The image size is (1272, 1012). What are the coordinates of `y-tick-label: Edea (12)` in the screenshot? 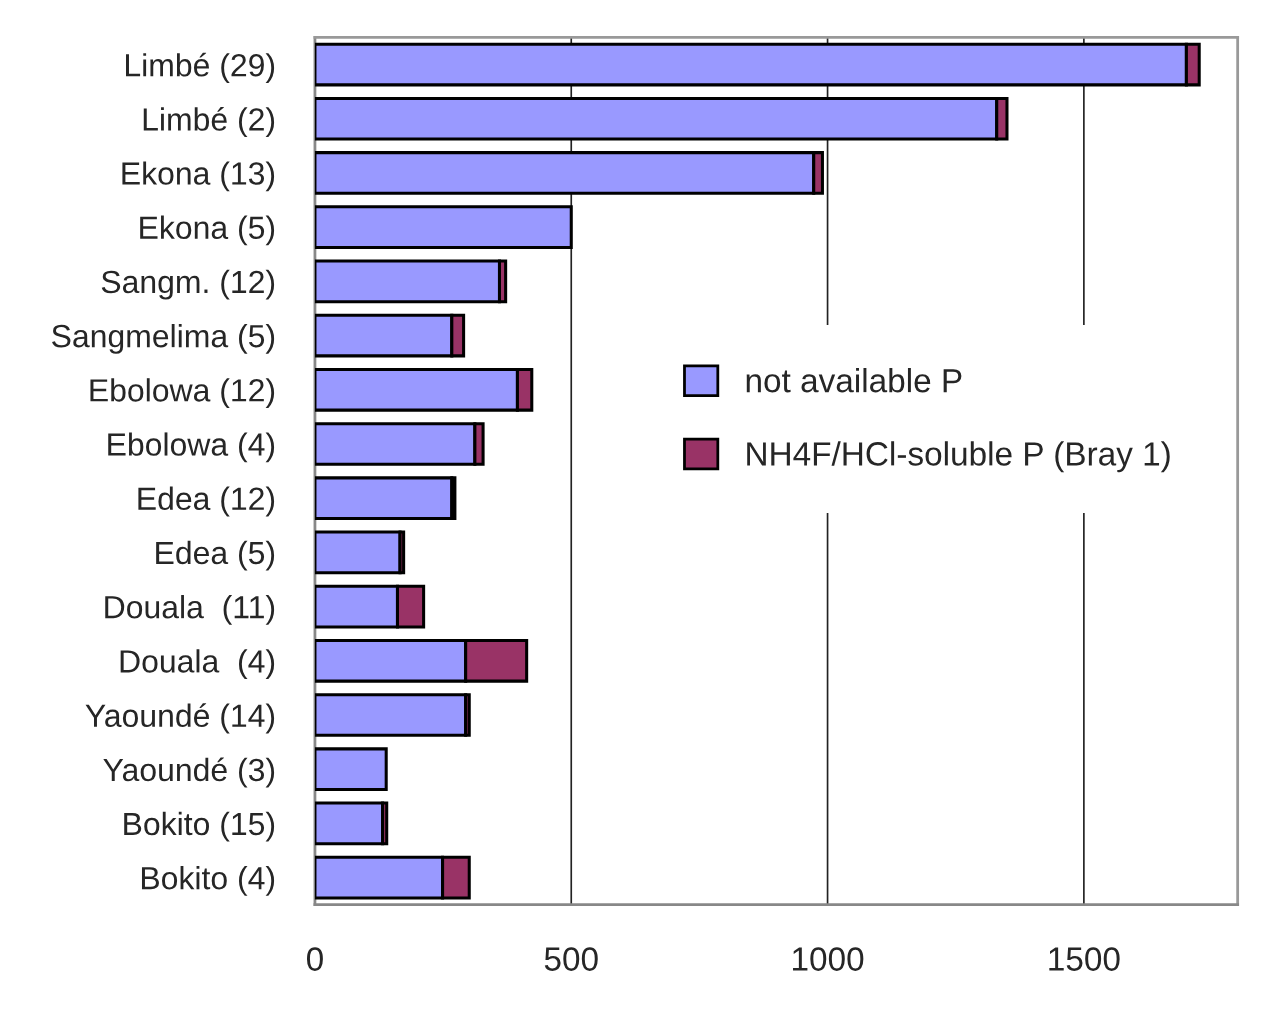 It's located at (206, 501).